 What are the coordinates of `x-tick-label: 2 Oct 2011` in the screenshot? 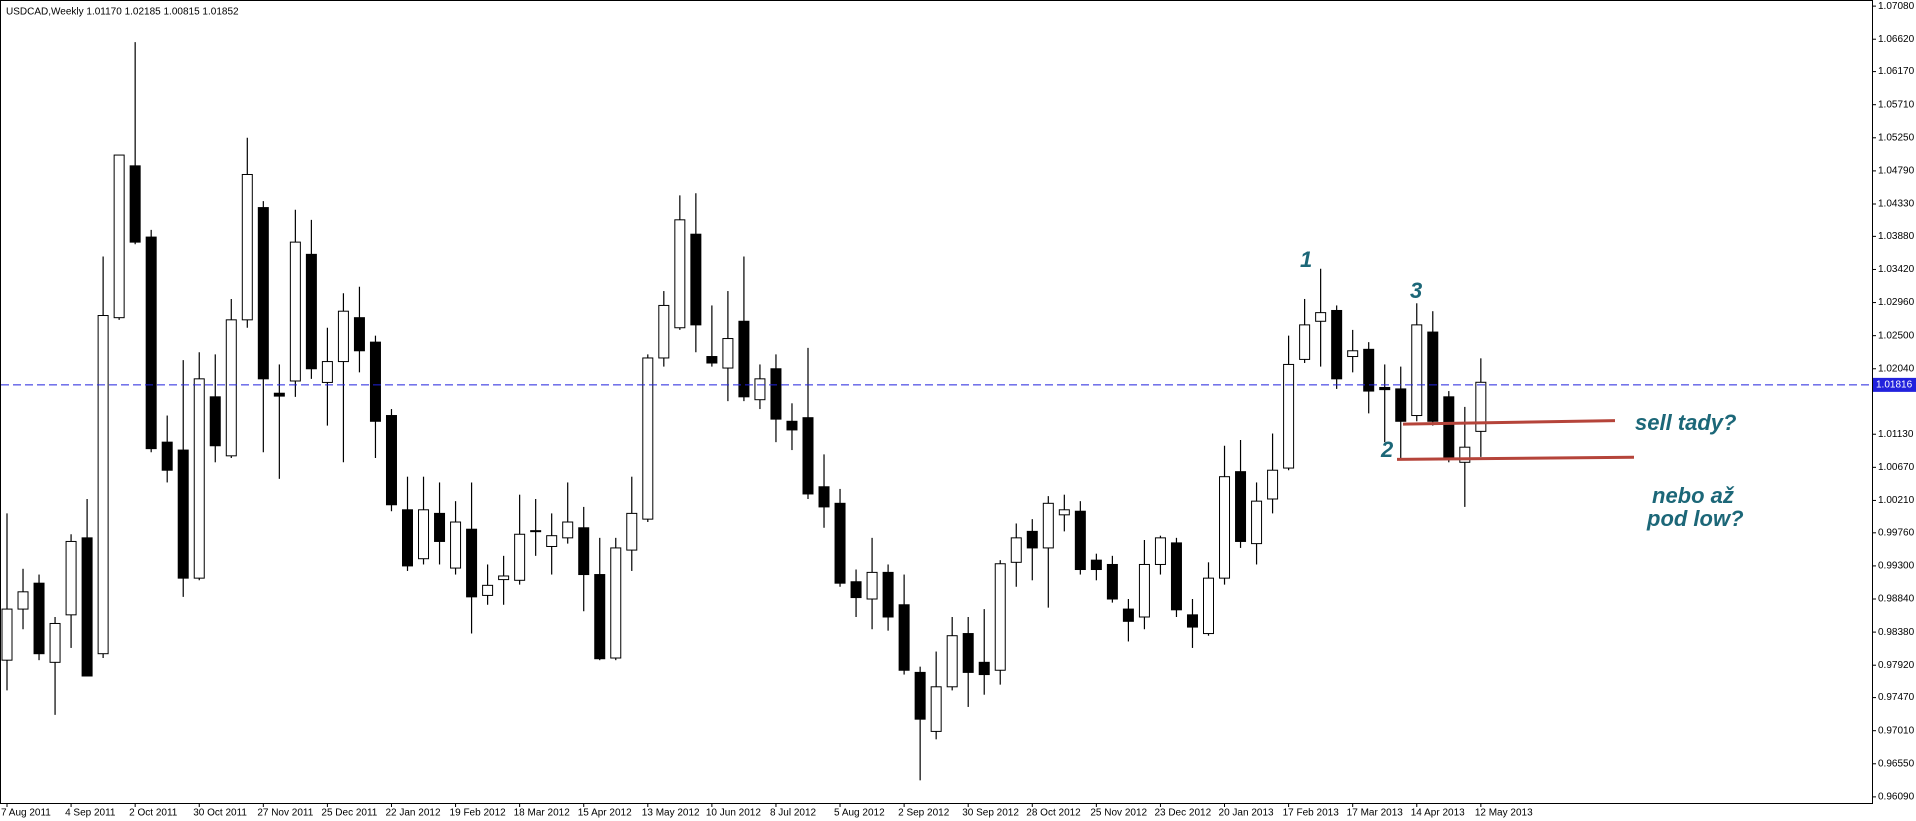 It's located at (153, 813).